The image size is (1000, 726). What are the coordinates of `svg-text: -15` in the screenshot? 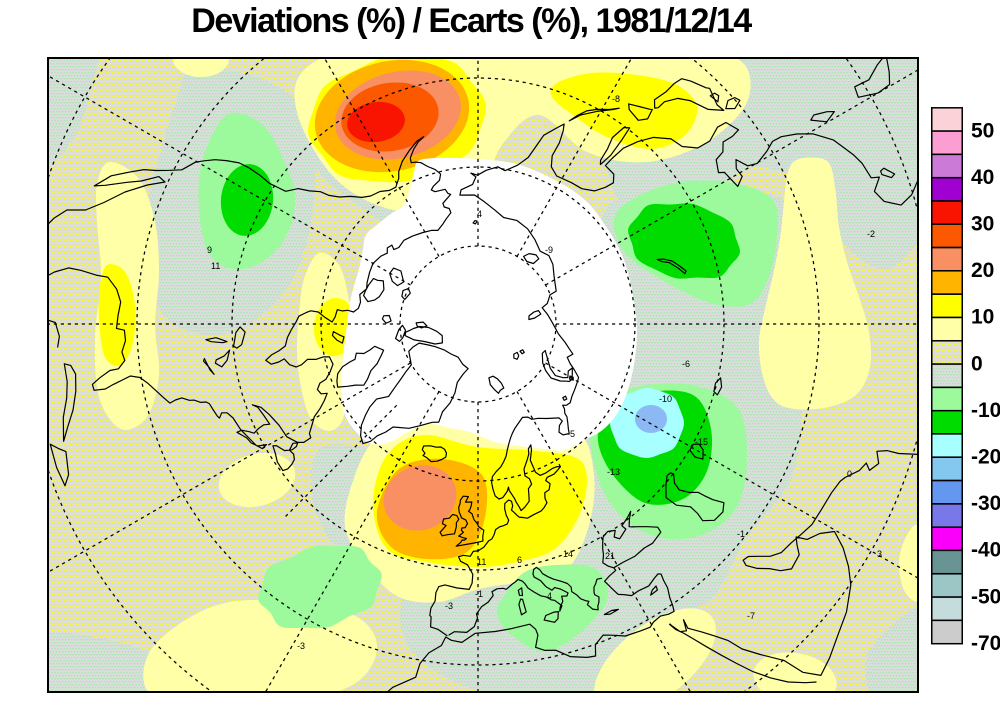 It's located at (701, 442).